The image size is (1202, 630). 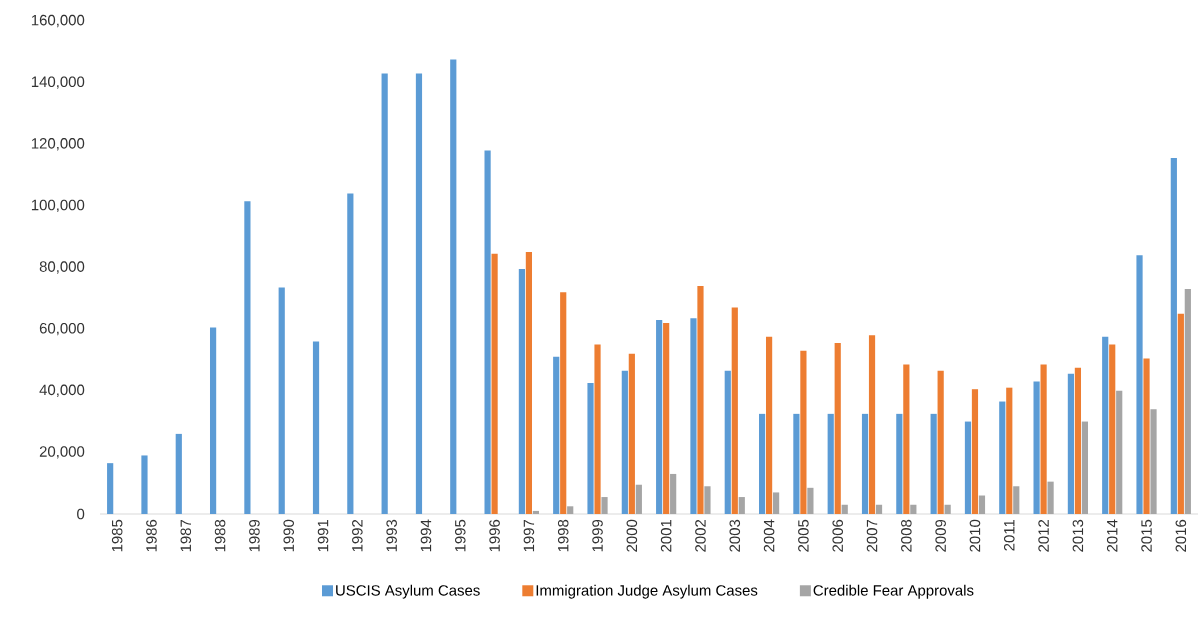 I want to click on x-tick-label: 1994, so click(x=426, y=535).